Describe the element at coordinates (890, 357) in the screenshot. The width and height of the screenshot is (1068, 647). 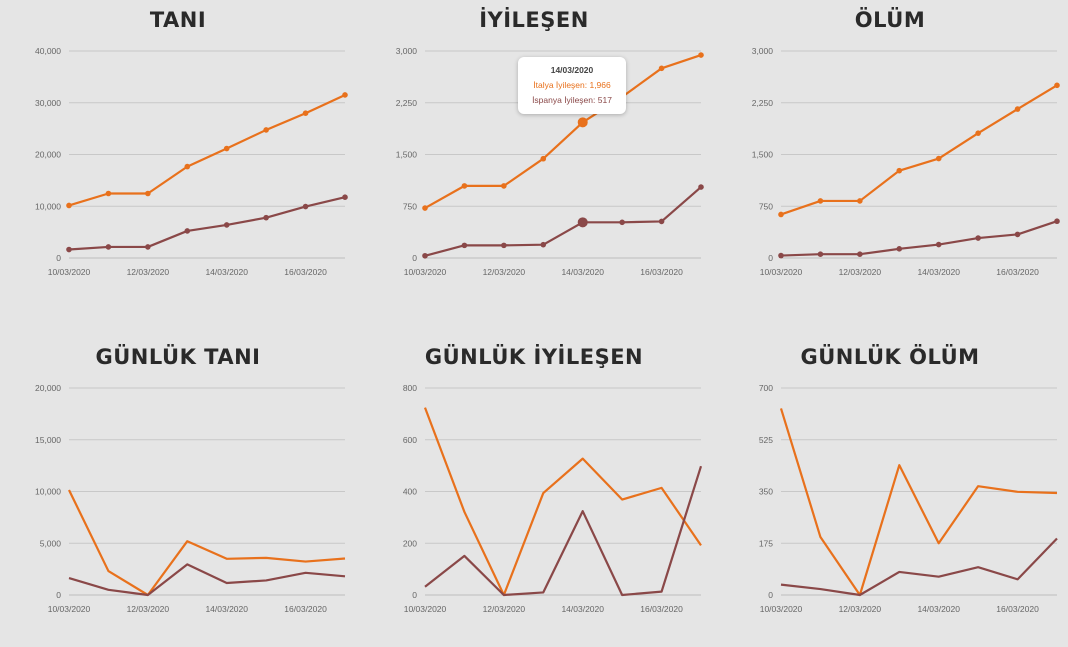
I see `chart-title: GÜNLÜK ÖLÜM` at that location.